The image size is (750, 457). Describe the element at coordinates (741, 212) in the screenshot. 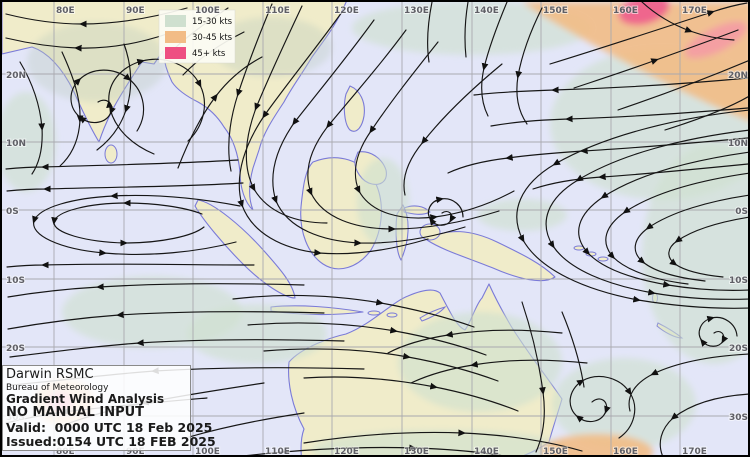

I see `lat-label-right: 0S` at that location.